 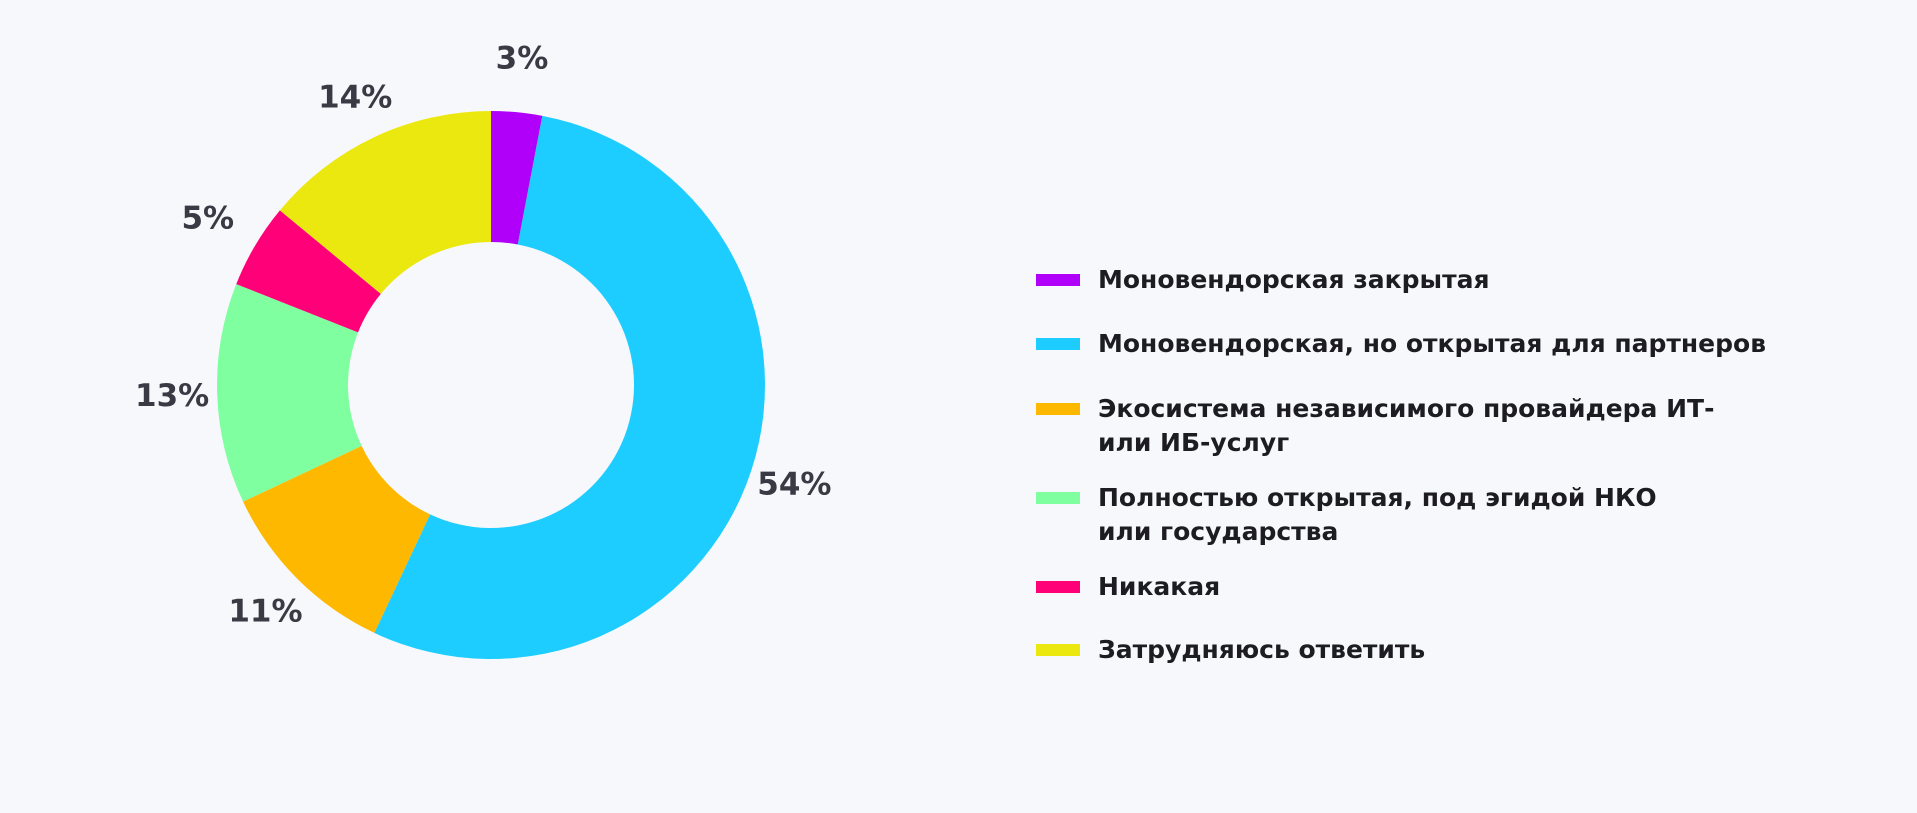 What do you see at coordinates (265, 612) in the screenshot?
I see `slice-label: 11%` at bounding box center [265, 612].